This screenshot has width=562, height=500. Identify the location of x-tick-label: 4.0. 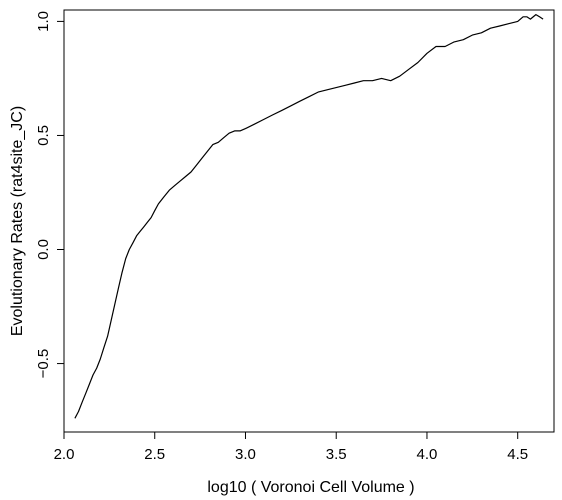
(427, 454).